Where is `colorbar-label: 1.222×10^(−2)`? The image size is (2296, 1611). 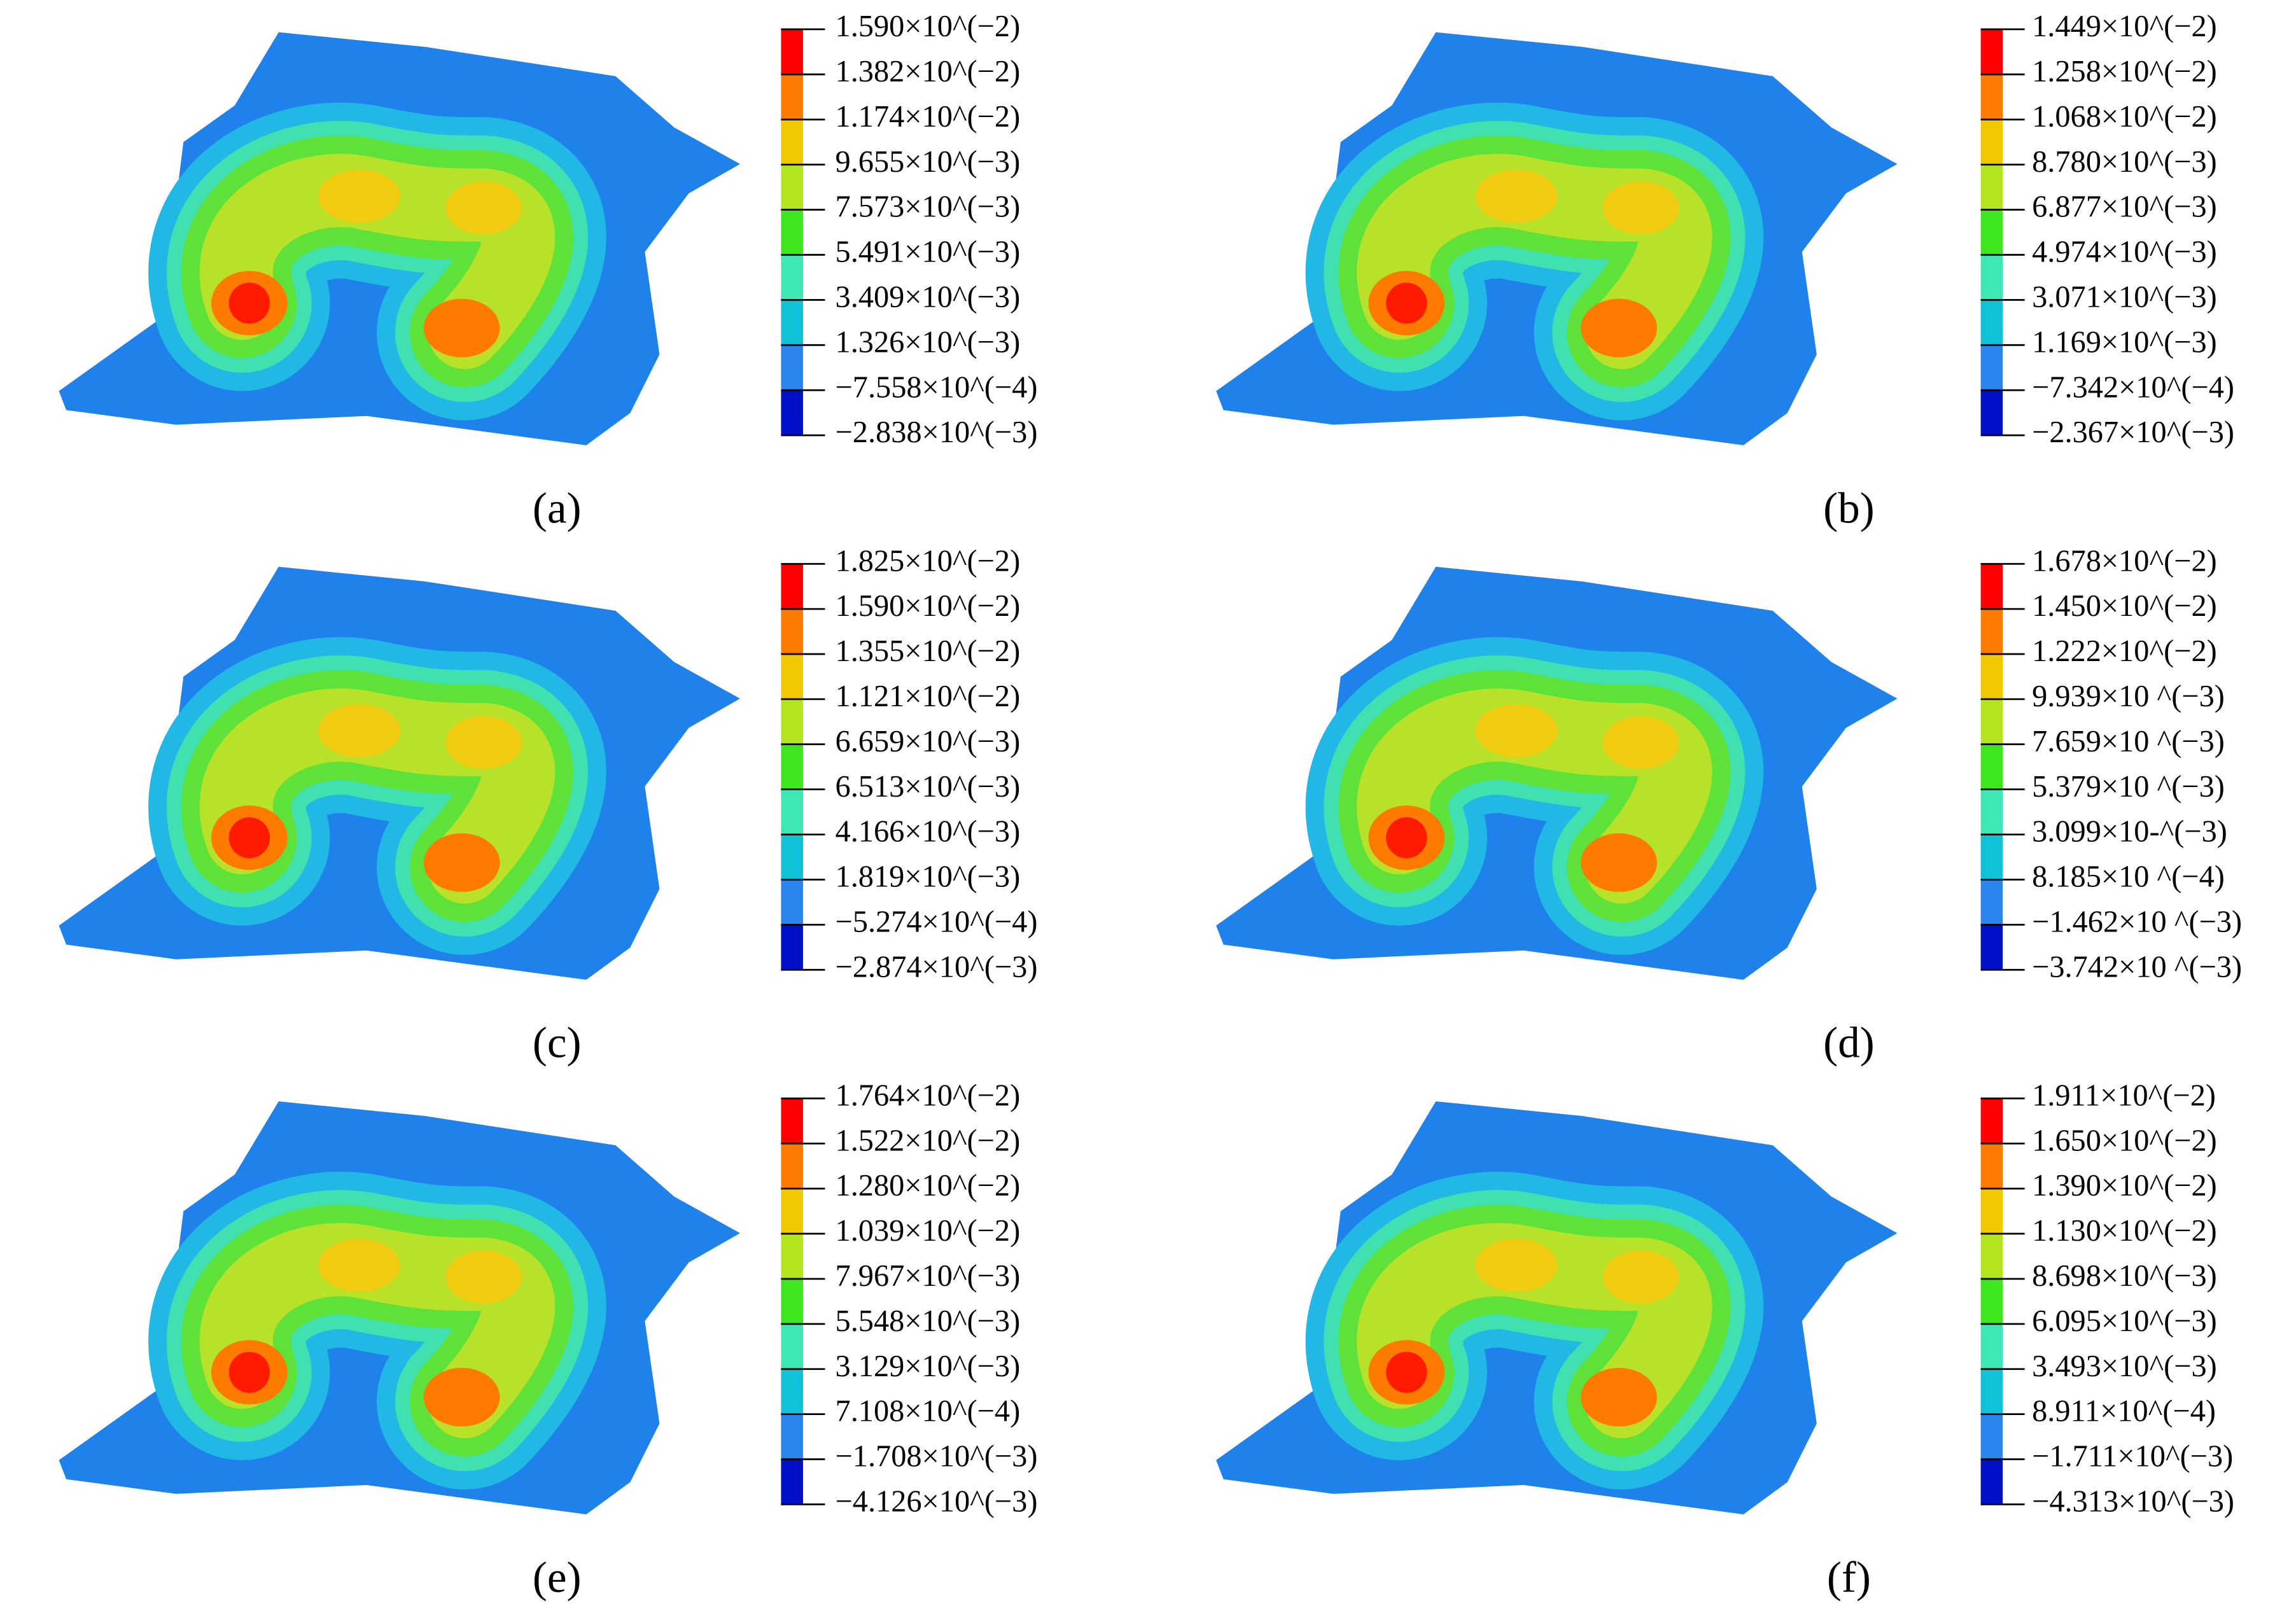 colorbar-label: 1.222×10^(−2) is located at coordinates (2124, 651).